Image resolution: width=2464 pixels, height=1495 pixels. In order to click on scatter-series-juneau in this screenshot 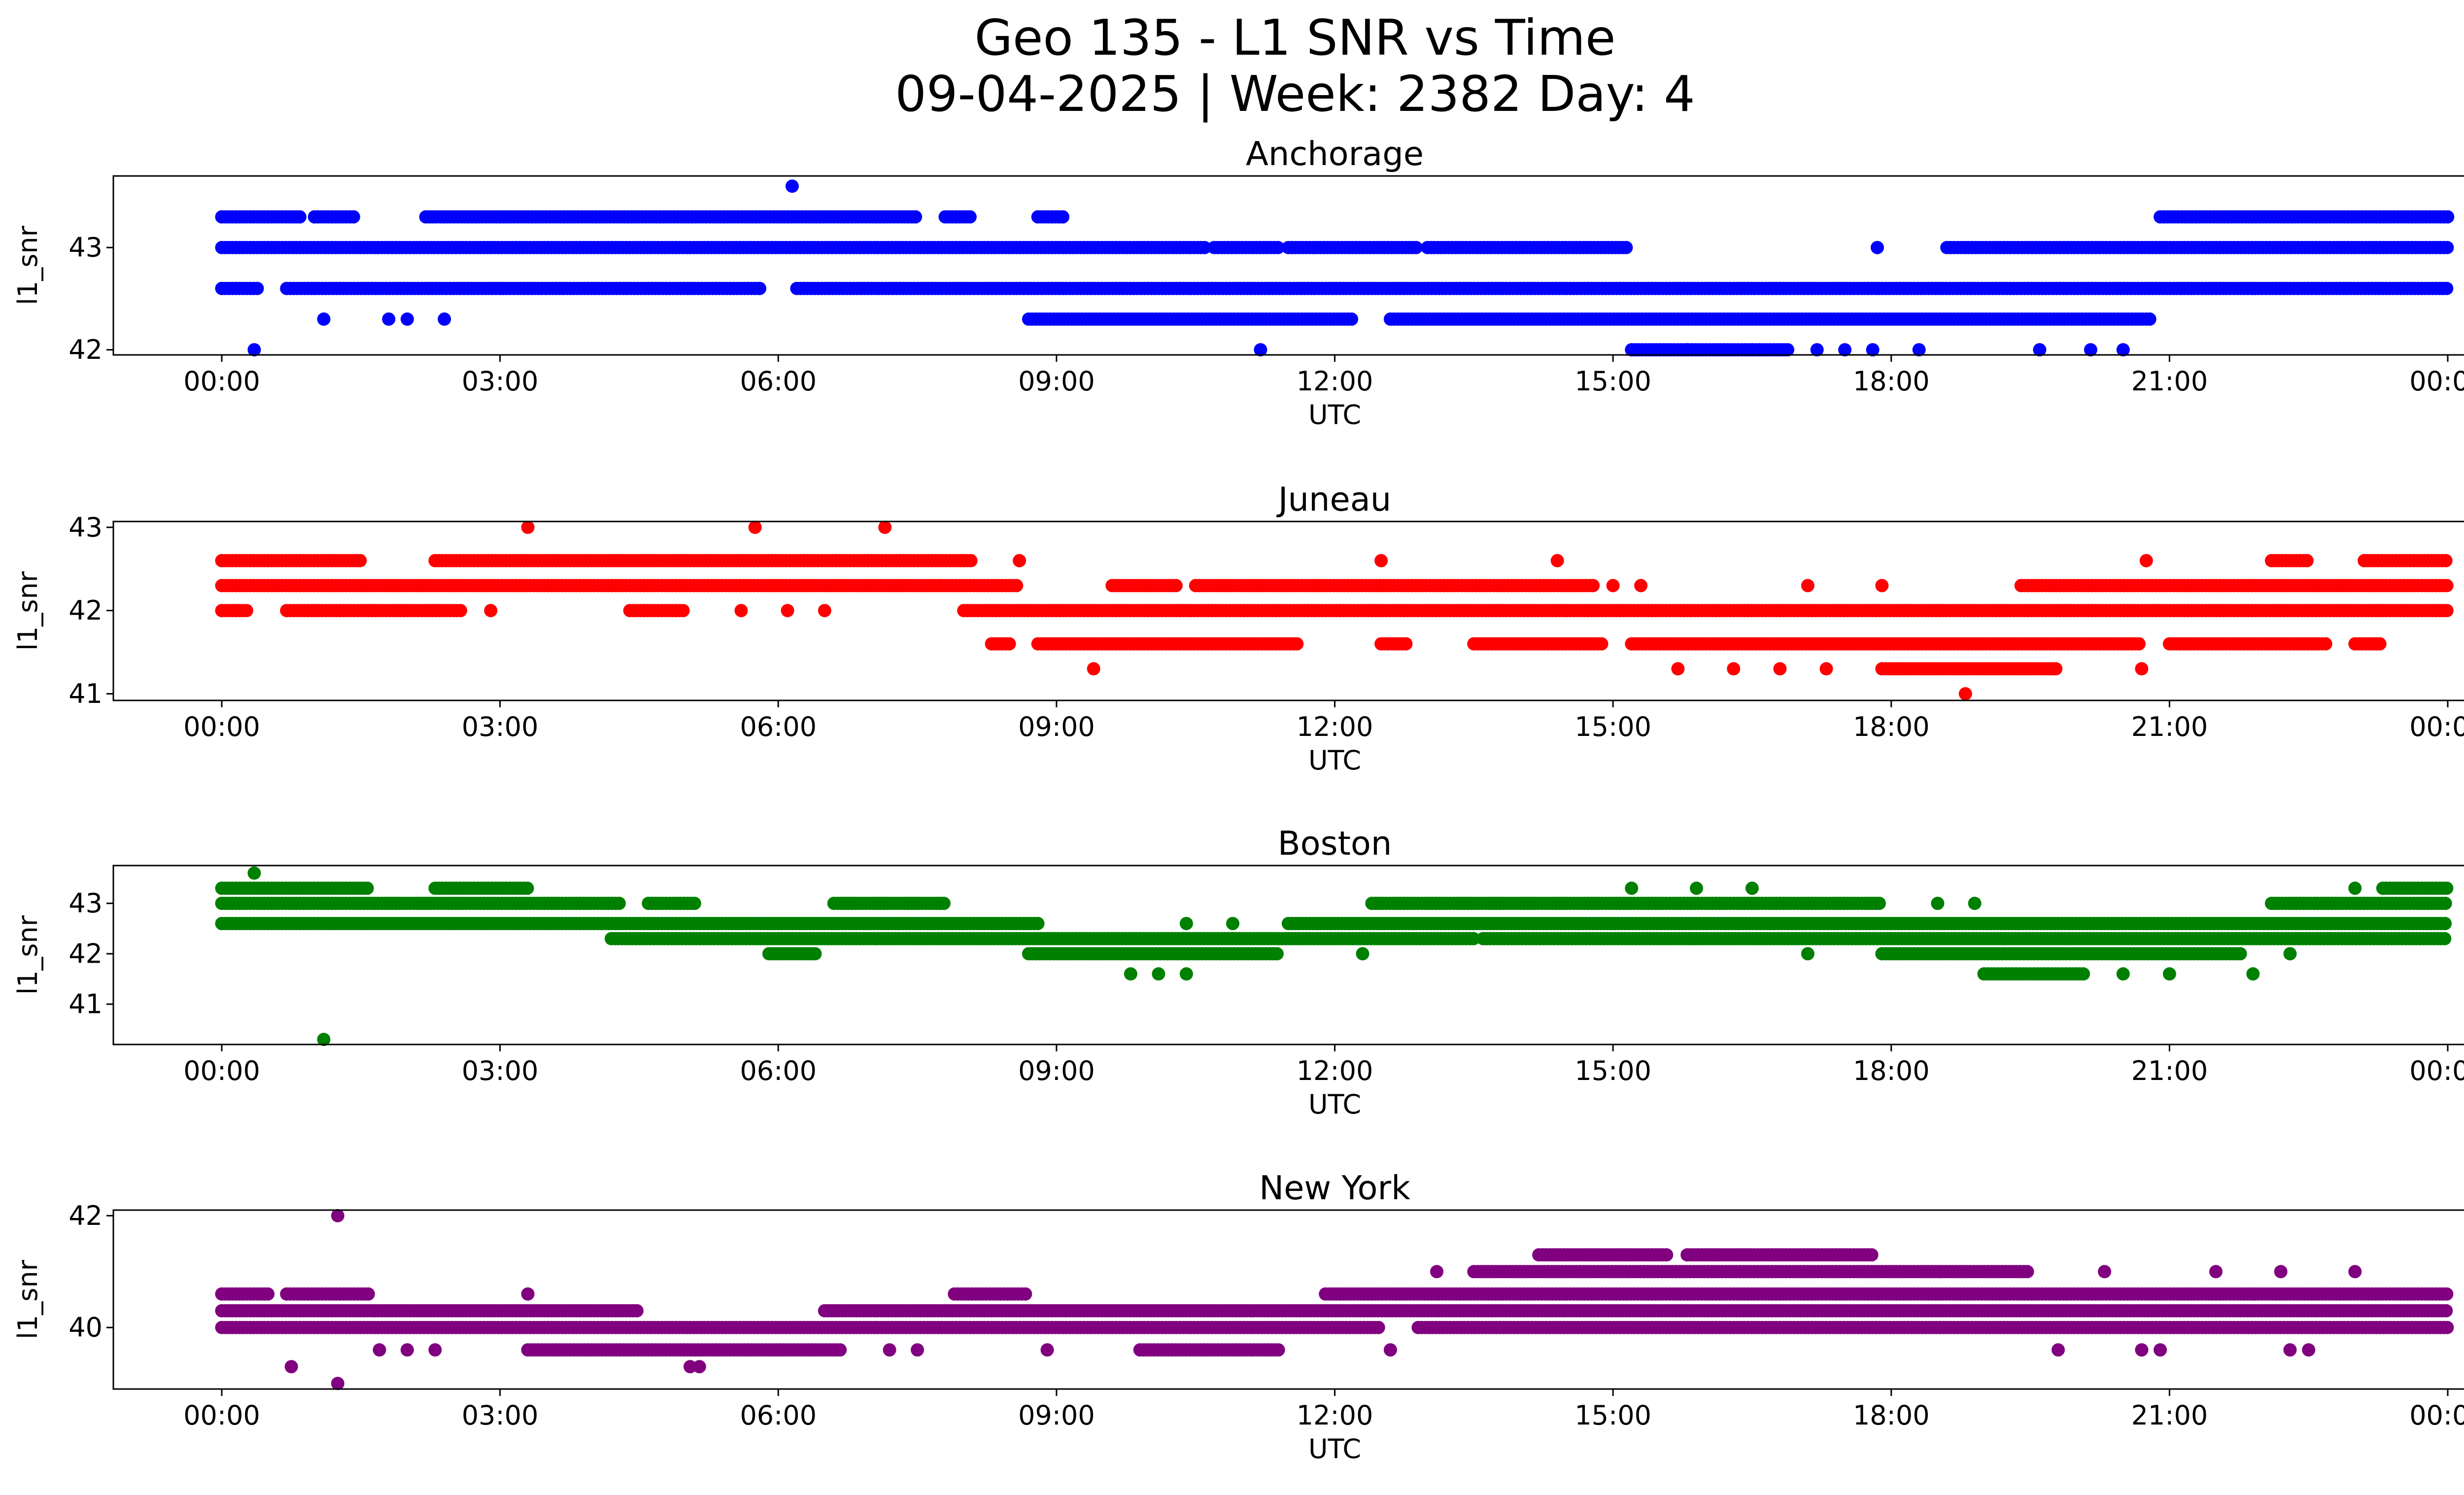, I will do `click(1334, 610)`.